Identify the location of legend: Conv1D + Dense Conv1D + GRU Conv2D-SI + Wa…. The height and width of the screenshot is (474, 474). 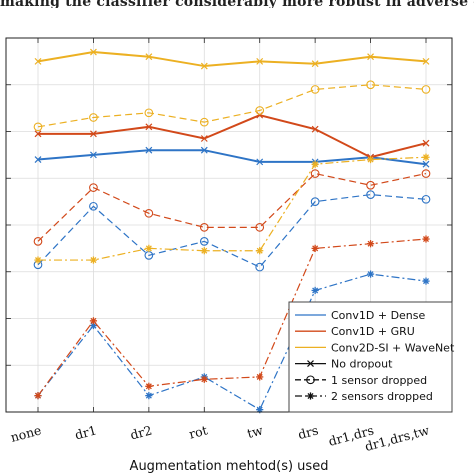
(371, 357).